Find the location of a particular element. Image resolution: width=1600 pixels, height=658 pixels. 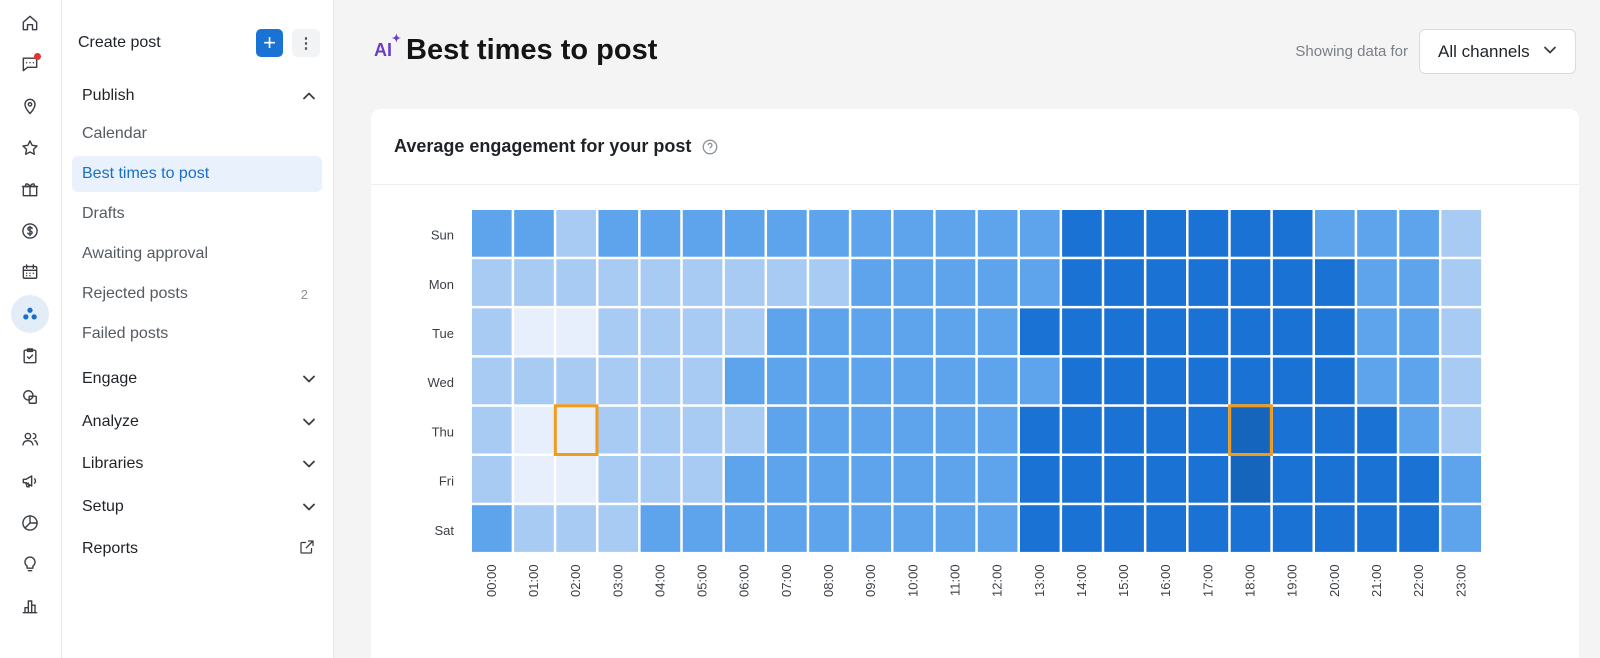

nav-item-drafts: Drafts is located at coordinates (197, 214).